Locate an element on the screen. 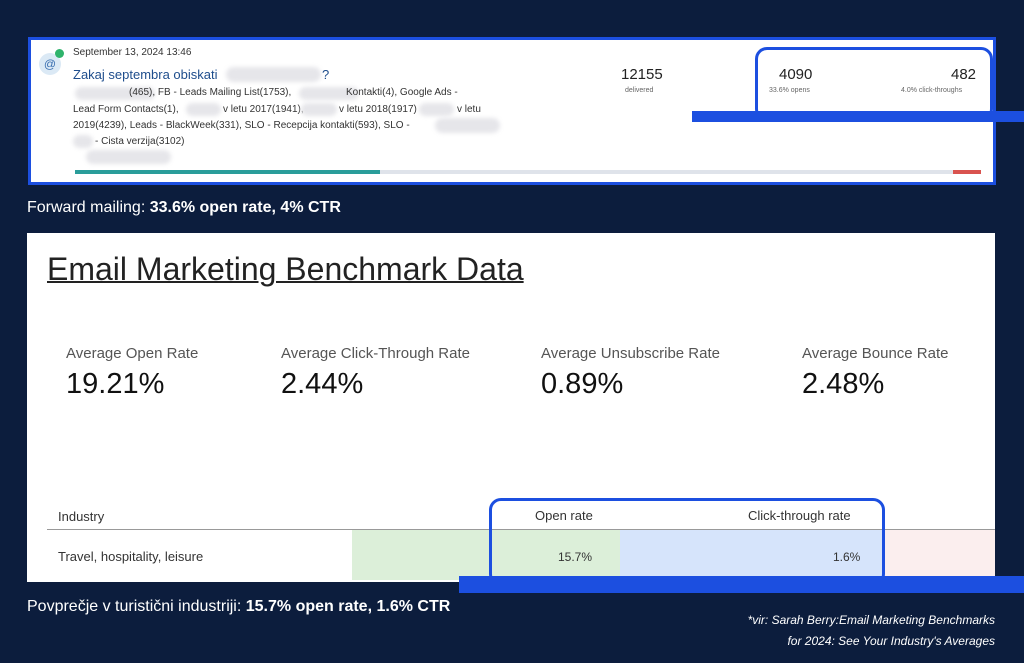 This screenshot has width=1024, height=663. email-subject-end: ? is located at coordinates (326, 74).